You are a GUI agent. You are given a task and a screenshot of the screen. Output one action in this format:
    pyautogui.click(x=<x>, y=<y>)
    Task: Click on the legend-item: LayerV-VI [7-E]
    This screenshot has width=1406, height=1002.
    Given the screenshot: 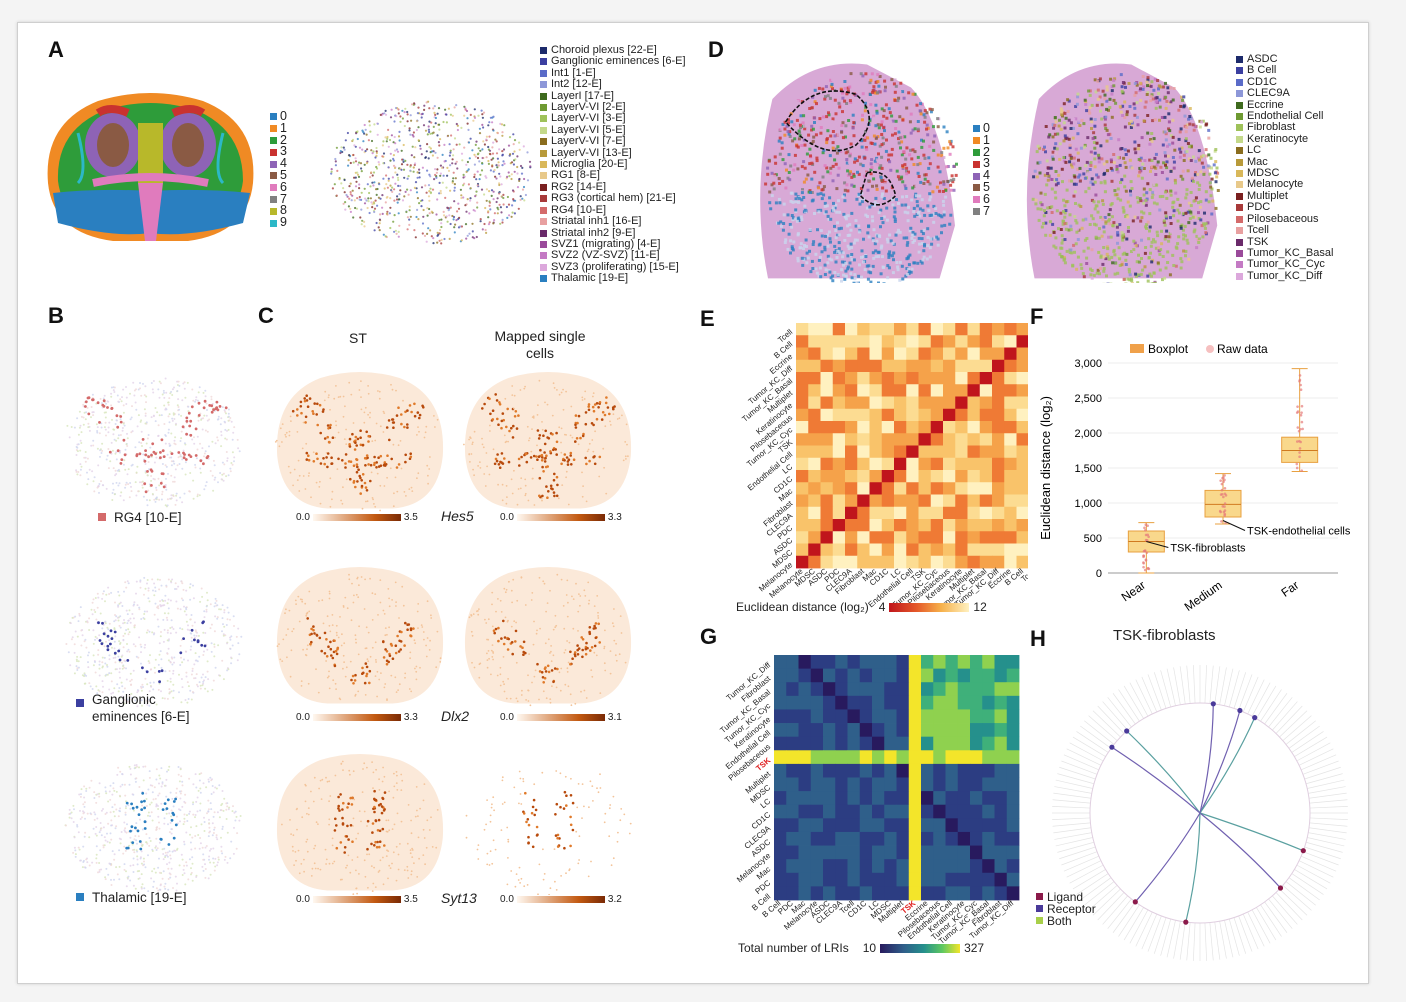 What is the action you would take?
    pyautogui.click(x=620, y=141)
    